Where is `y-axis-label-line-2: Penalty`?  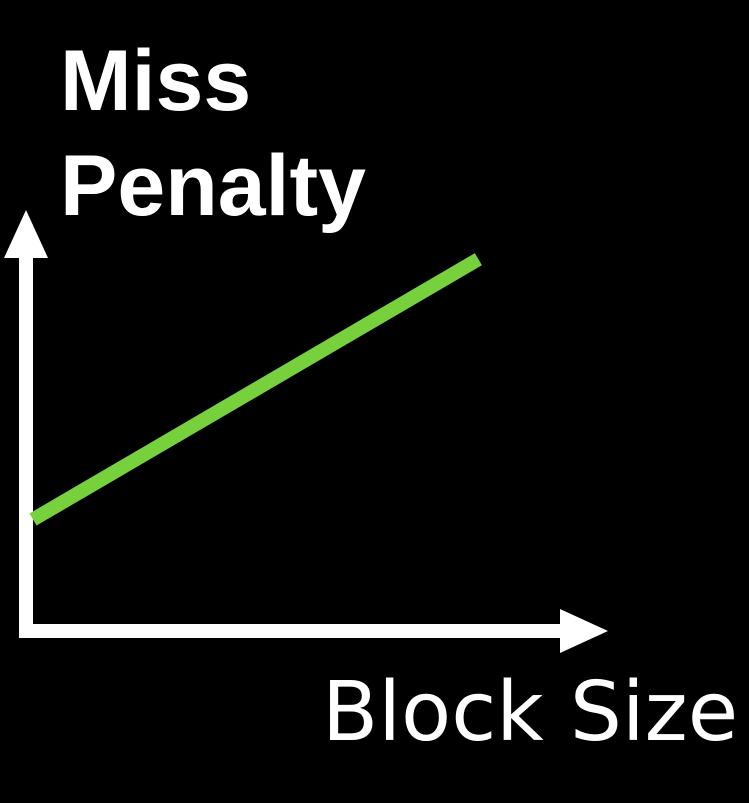
y-axis-label-line-2: Penalty is located at coordinates (213, 186).